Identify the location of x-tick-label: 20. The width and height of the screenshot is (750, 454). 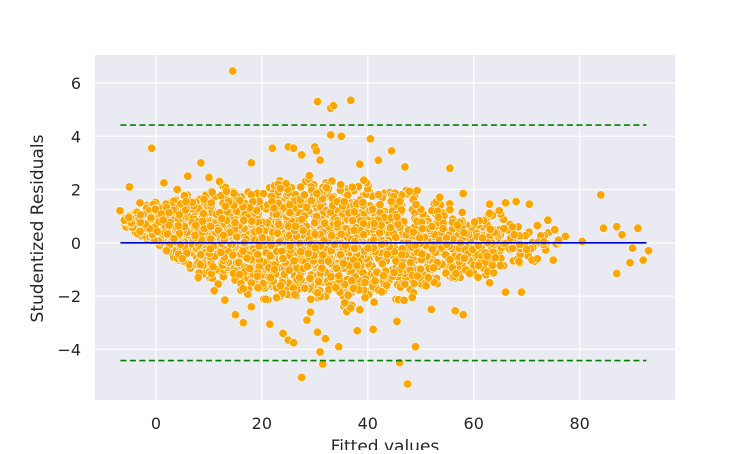
(262, 423).